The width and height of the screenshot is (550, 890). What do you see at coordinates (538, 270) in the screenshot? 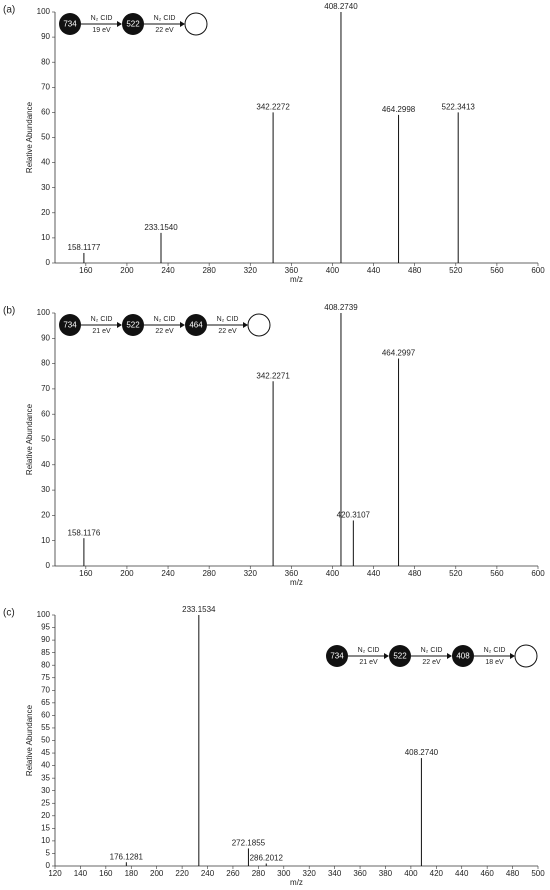
I see `x-tick-label: 600` at bounding box center [538, 270].